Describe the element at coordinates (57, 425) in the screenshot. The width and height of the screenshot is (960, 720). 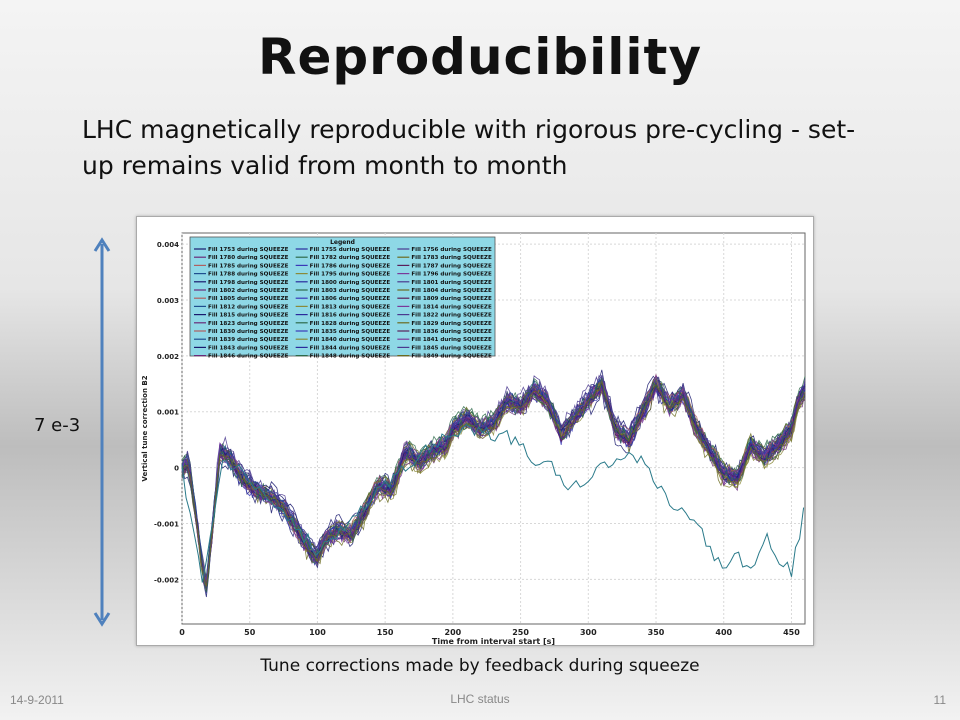
I see `range-label: 7 e-3` at that location.